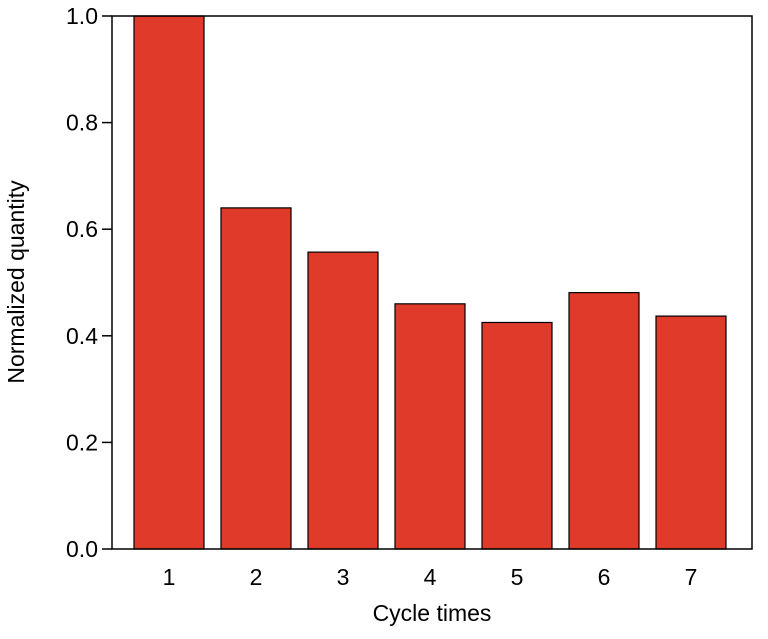 The height and width of the screenshot is (639, 768). Describe the element at coordinates (256, 577) in the screenshot. I see `x-tick-label: 2` at that location.